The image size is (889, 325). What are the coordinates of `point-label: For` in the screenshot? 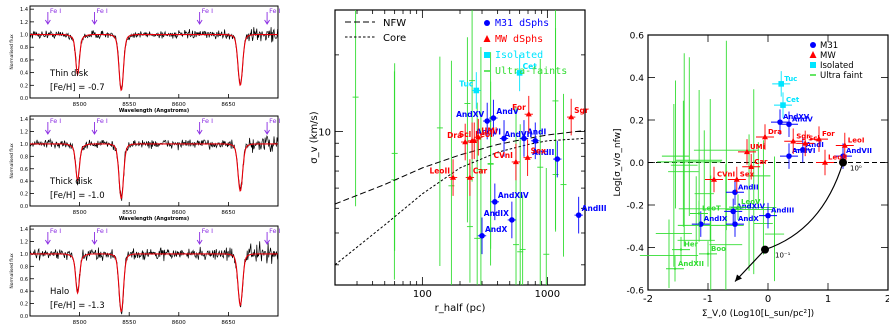 It's located at (519, 107).